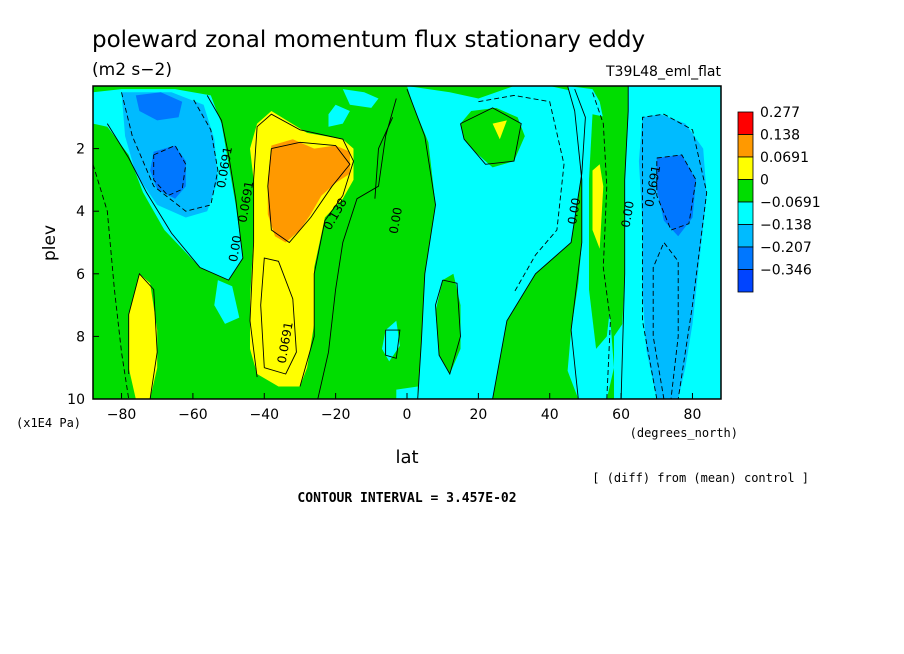 This screenshot has width=904, height=654. Describe the element at coordinates (780, 136) in the screenshot. I see `legend-label-1: 0.138` at that location.